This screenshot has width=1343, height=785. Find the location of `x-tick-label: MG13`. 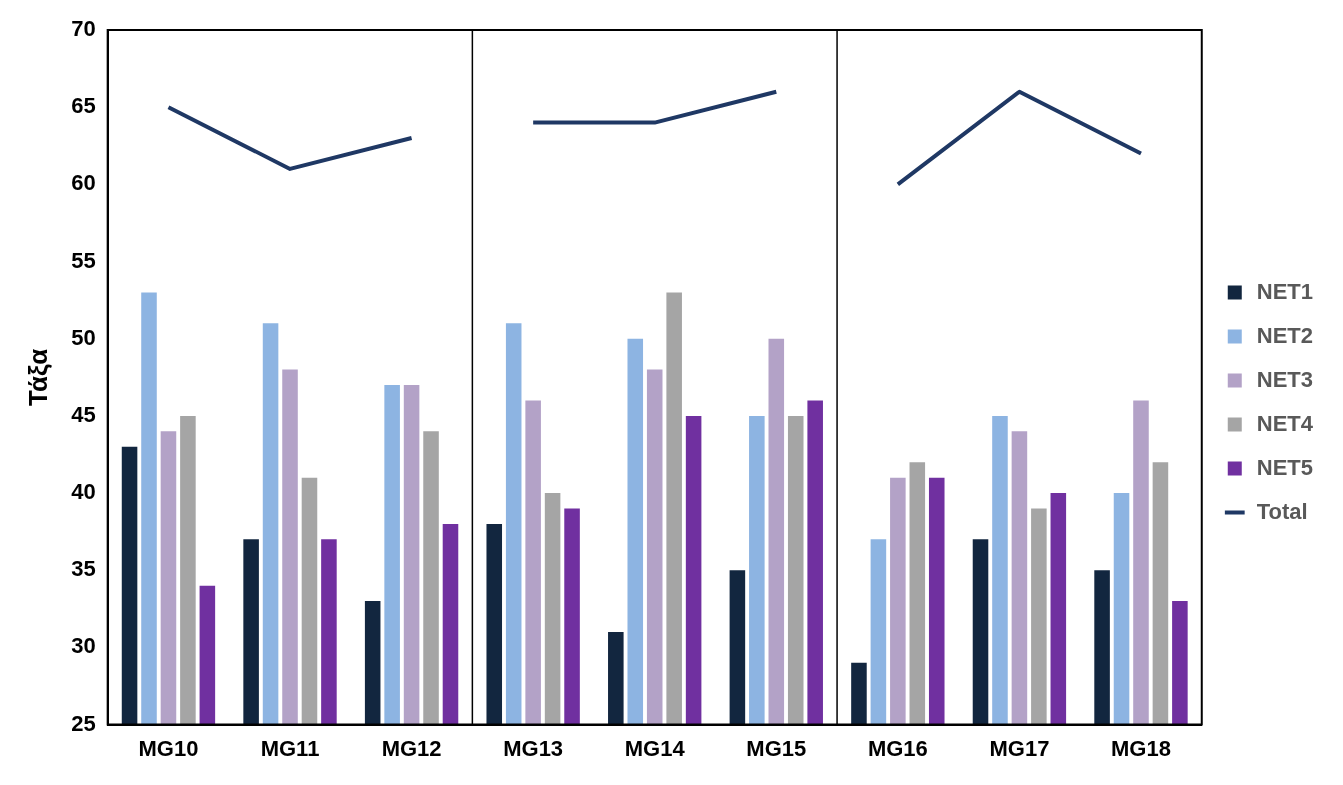

x-tick-label: MG13 is located at coordinates (533, 748).